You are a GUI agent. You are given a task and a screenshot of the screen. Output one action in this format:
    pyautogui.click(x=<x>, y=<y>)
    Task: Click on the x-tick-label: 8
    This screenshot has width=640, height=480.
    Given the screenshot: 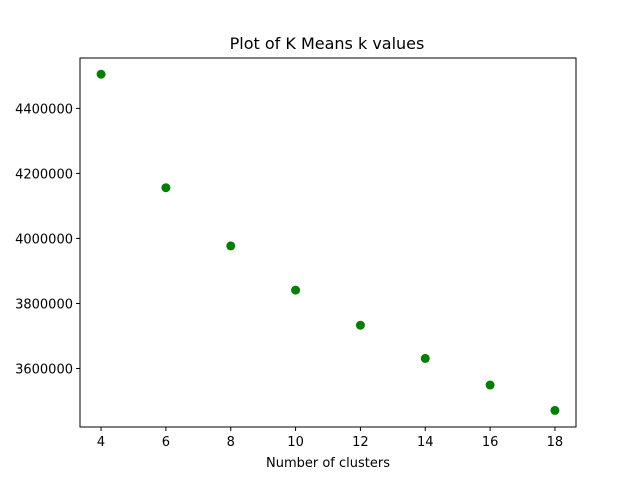 What is the action you would take?
    pyautogui.click(x=231, y=442)
    